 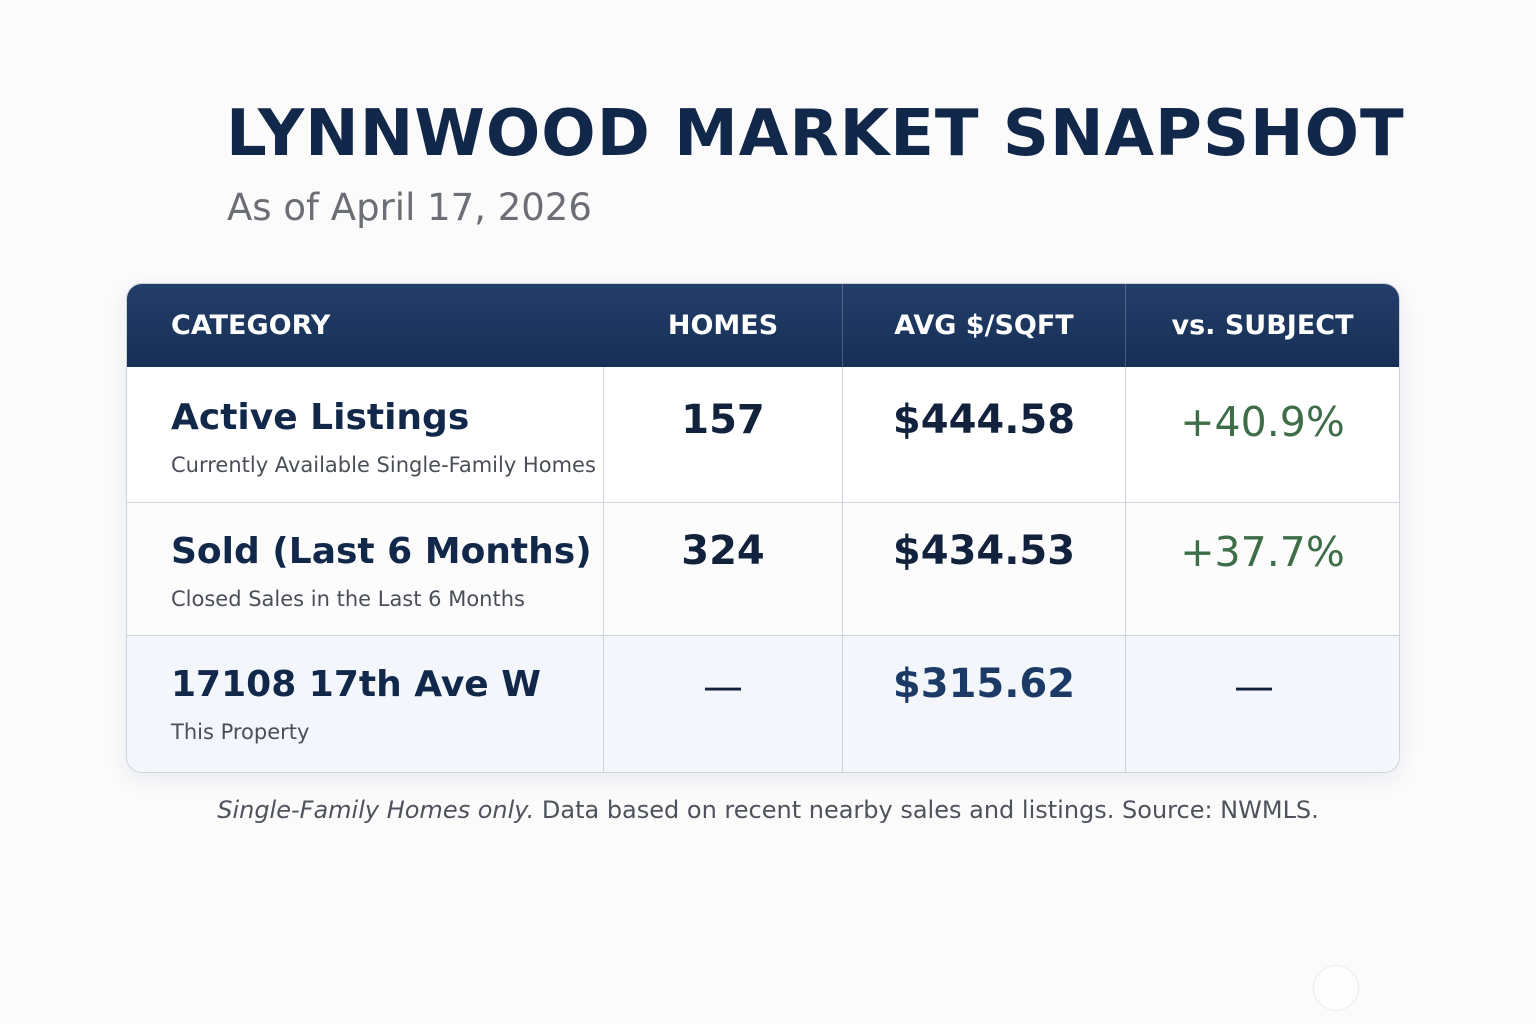 What do you see at coordinates (984, 420) in the screenshot?
I see `row-avg-sqft: $444.58` at bounding box center [984, 420].